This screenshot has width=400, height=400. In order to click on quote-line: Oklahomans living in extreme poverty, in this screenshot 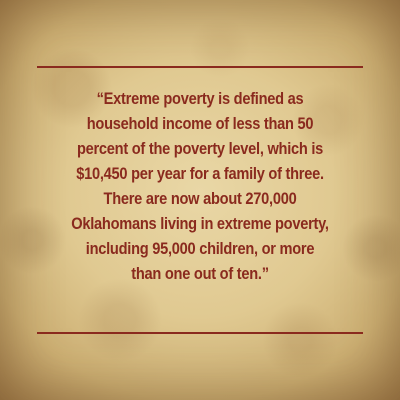, I will do `click(200, 223)`.